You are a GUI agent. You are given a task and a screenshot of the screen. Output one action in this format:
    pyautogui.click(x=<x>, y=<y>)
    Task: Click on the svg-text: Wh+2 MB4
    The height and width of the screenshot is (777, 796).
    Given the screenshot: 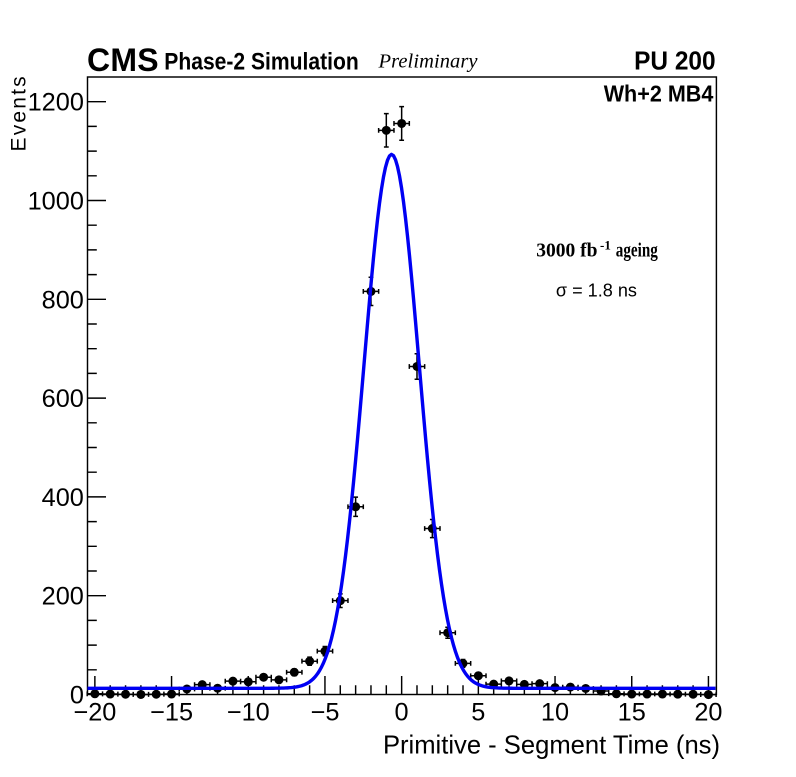 What is the action you would take?
    pyautogui.click(x=659, y=93)
    